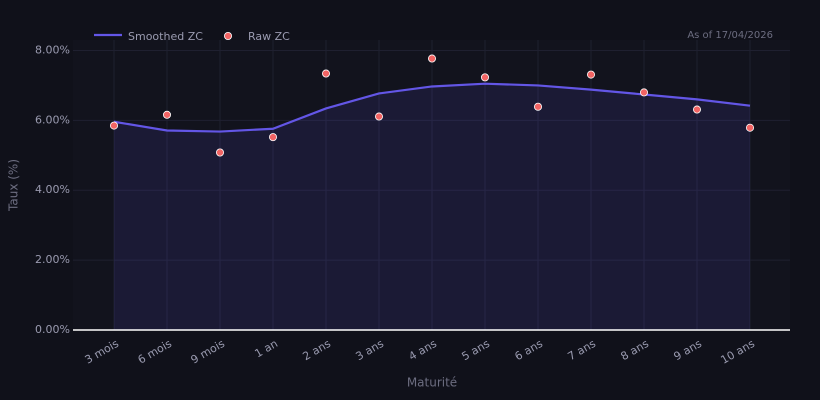  I want to click on y-tick-label: 2.00%, so click(52, 259).